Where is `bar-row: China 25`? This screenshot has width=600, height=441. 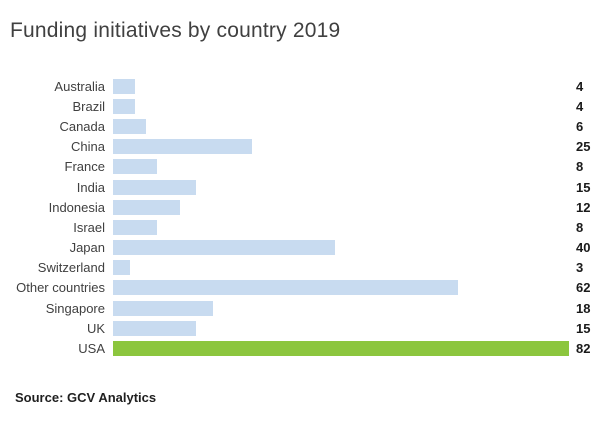 bar-row: China 25 is located at coordinates (300, 147).